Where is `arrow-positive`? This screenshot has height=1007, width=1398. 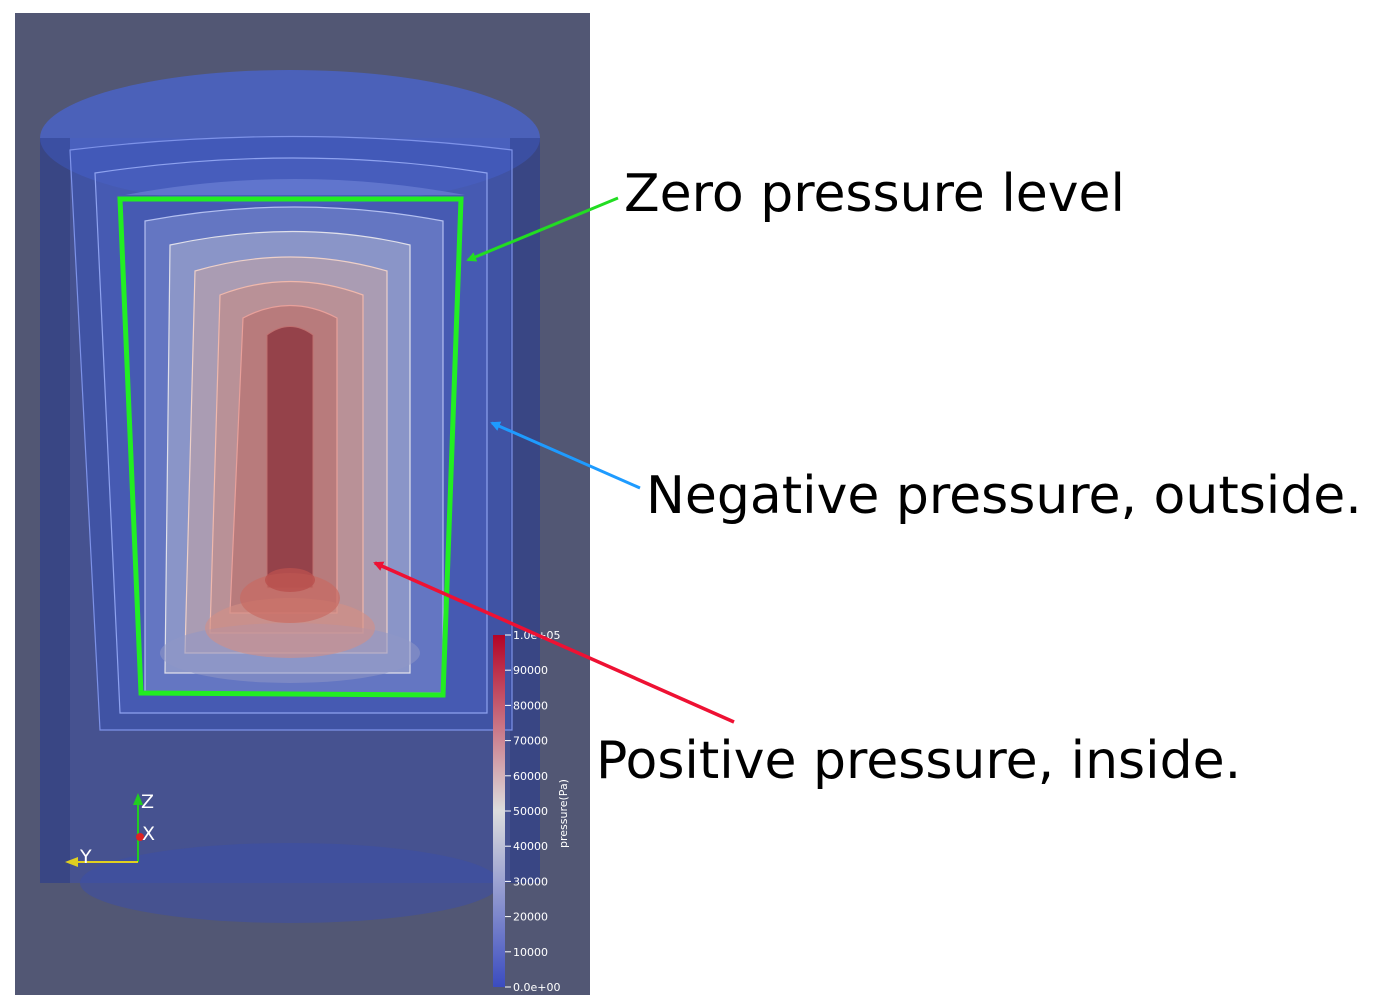 arrow-positive is located at coordinates (554, 642).